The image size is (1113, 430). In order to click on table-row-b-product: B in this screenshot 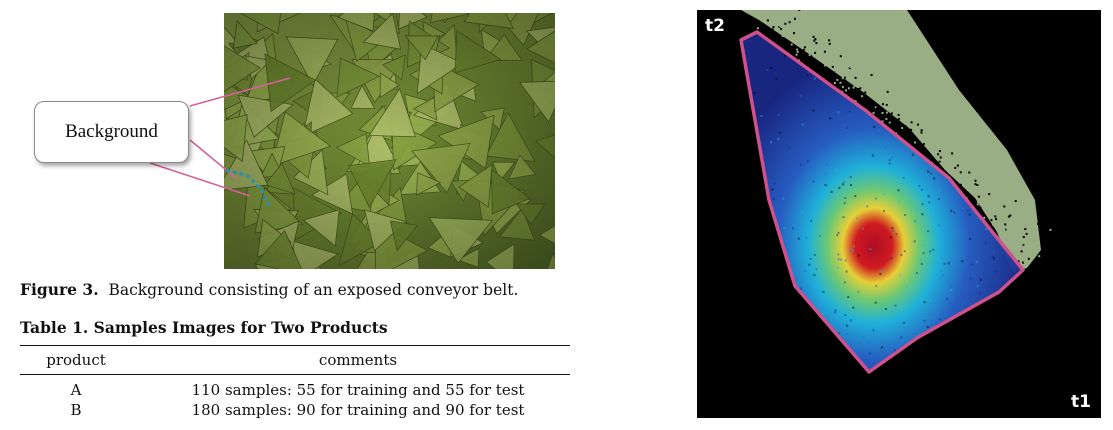, I will do `click(76, 410)`.